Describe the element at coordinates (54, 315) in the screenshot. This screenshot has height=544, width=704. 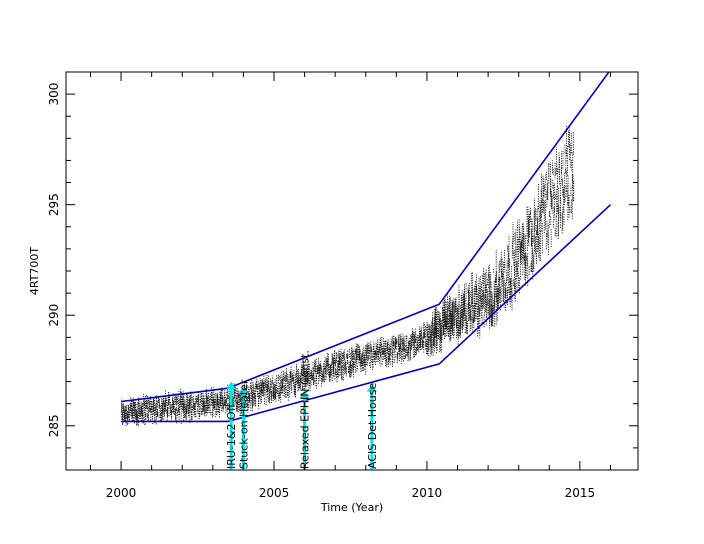
I see `y-tick-label: 290` at that location.